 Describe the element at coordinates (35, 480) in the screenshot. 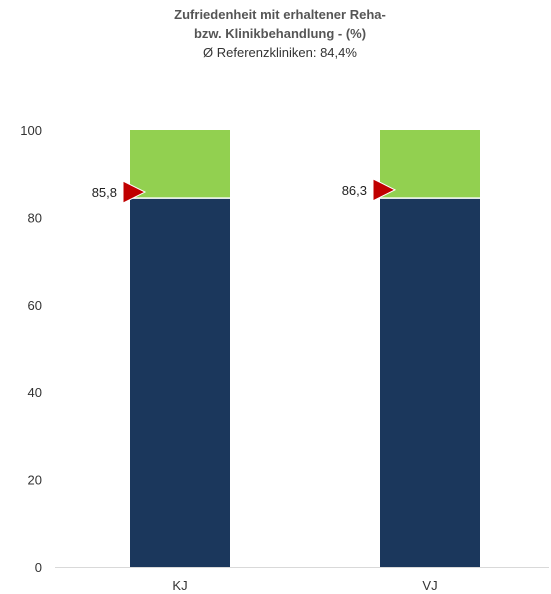

I see `y-tick-label: 20` at that location.